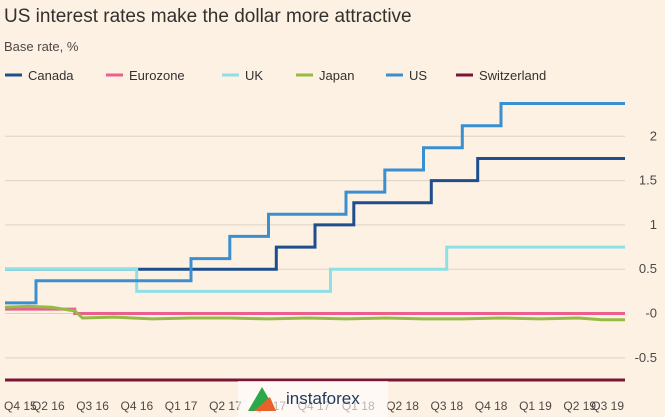  I want to click on legend-item-canada: Canada, so click(39, 75).